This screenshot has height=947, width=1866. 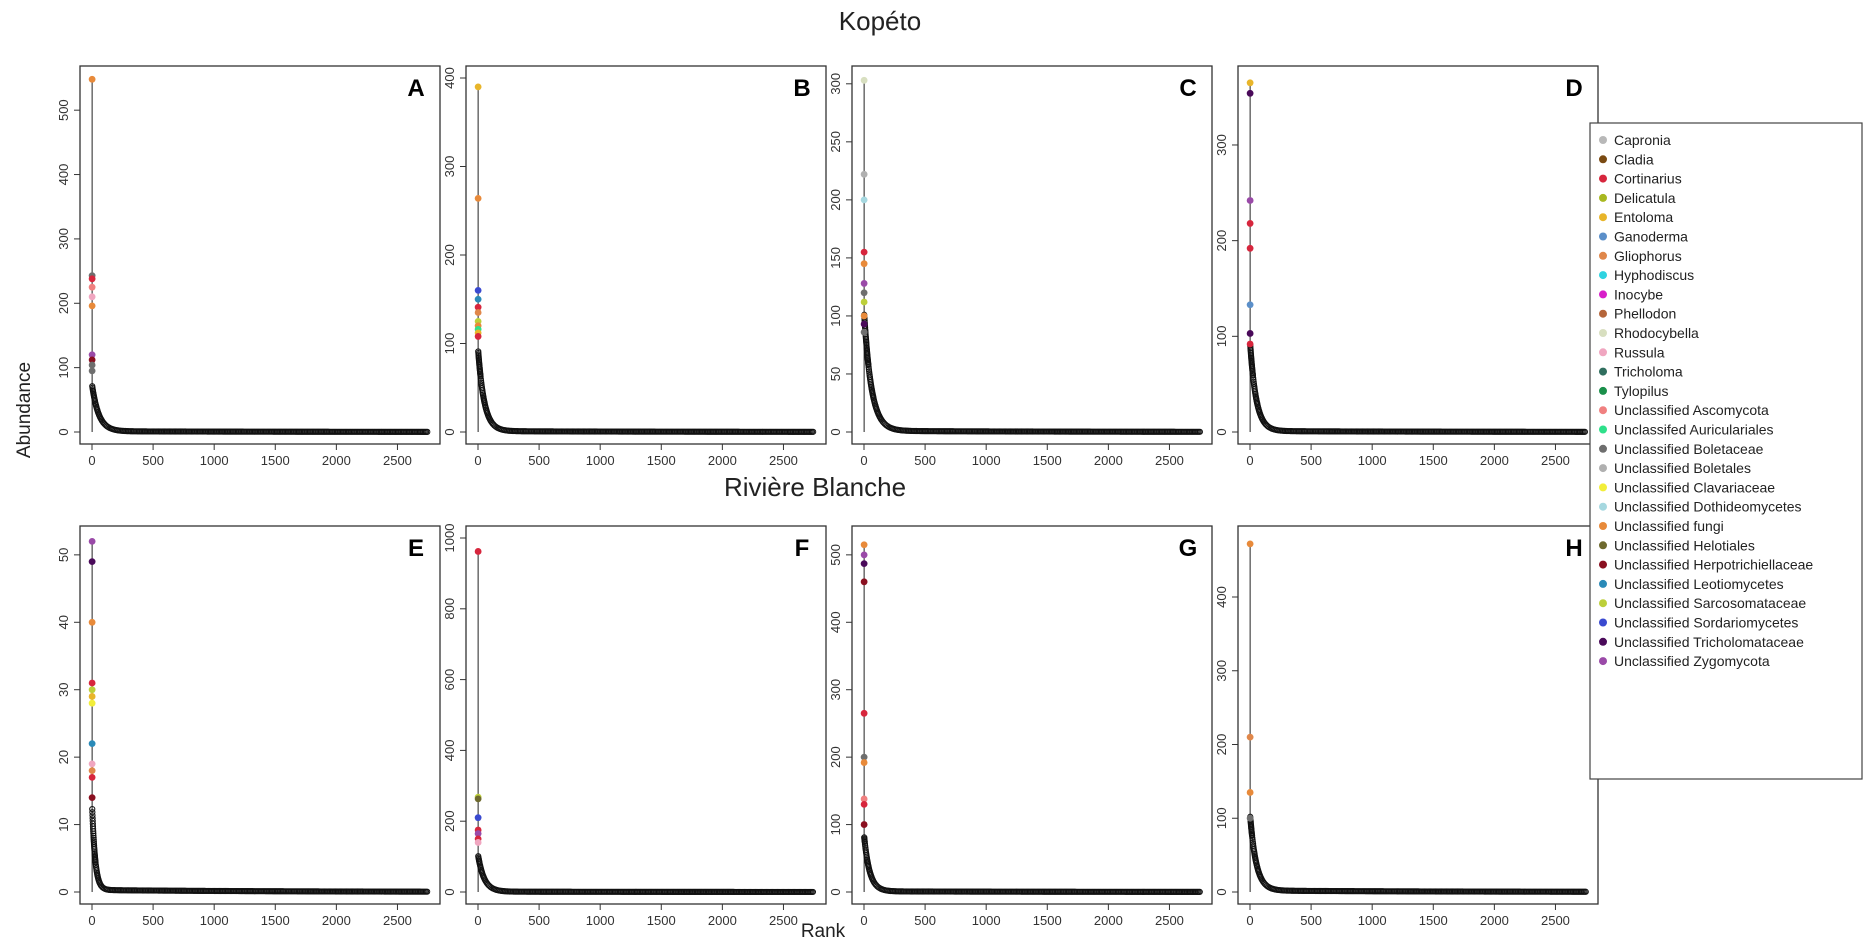 What do you see at coordinates (1682, 468) in the screenshot?
I see `legend-label: Unclassified Boletales` at bounding box center [1682, 468].